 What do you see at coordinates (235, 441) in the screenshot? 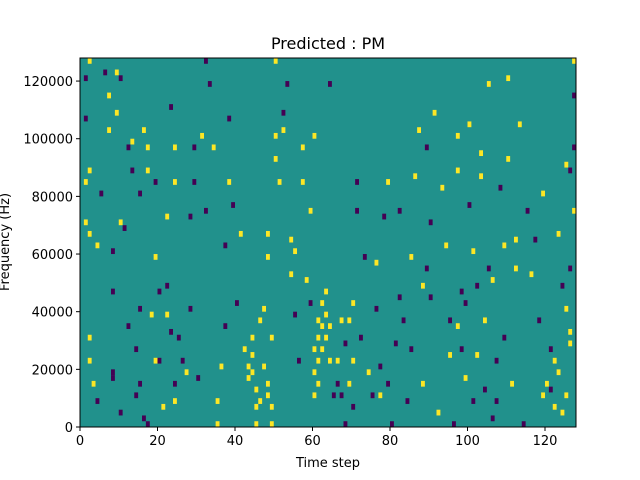
I see `x-tick-label: 40` at bounding box center [235, 441].